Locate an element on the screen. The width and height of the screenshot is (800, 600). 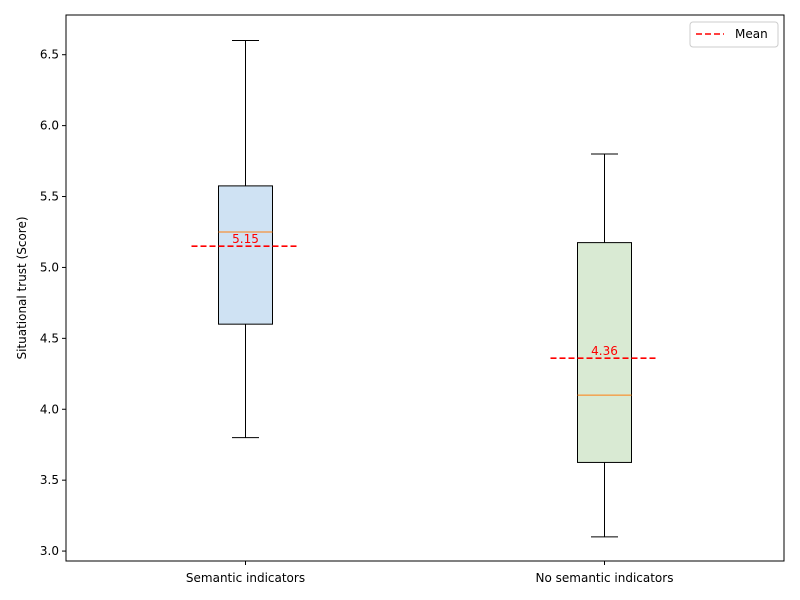
box-group: 5.15 is located at coordinates (245, 239).